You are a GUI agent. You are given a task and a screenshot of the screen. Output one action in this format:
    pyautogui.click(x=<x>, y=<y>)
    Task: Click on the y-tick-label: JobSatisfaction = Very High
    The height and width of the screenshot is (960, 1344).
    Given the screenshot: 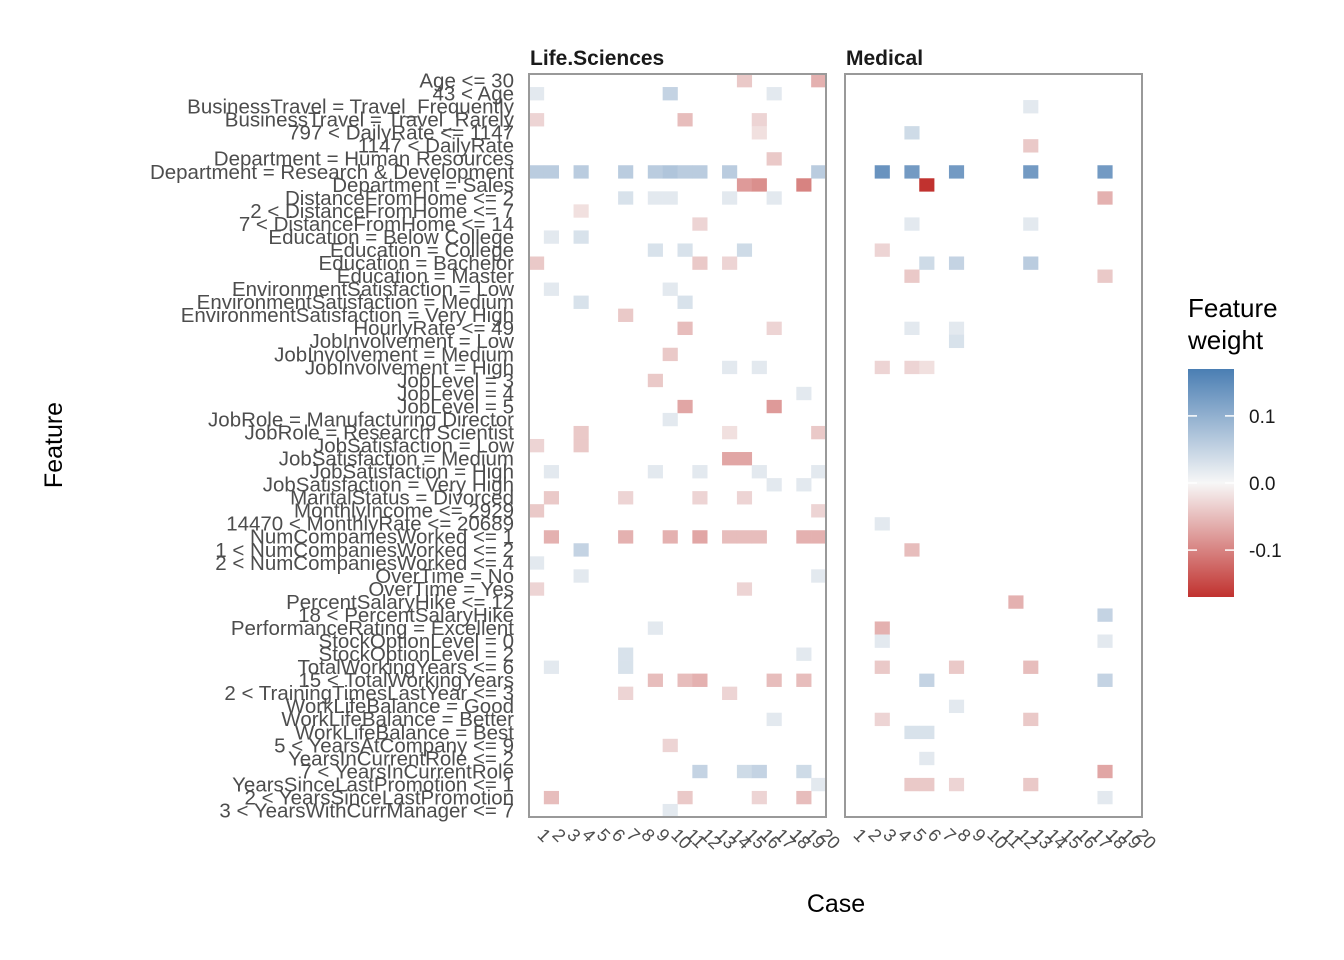 What is the action you would take?
    pyautogui.click(x=388, y=485)
    